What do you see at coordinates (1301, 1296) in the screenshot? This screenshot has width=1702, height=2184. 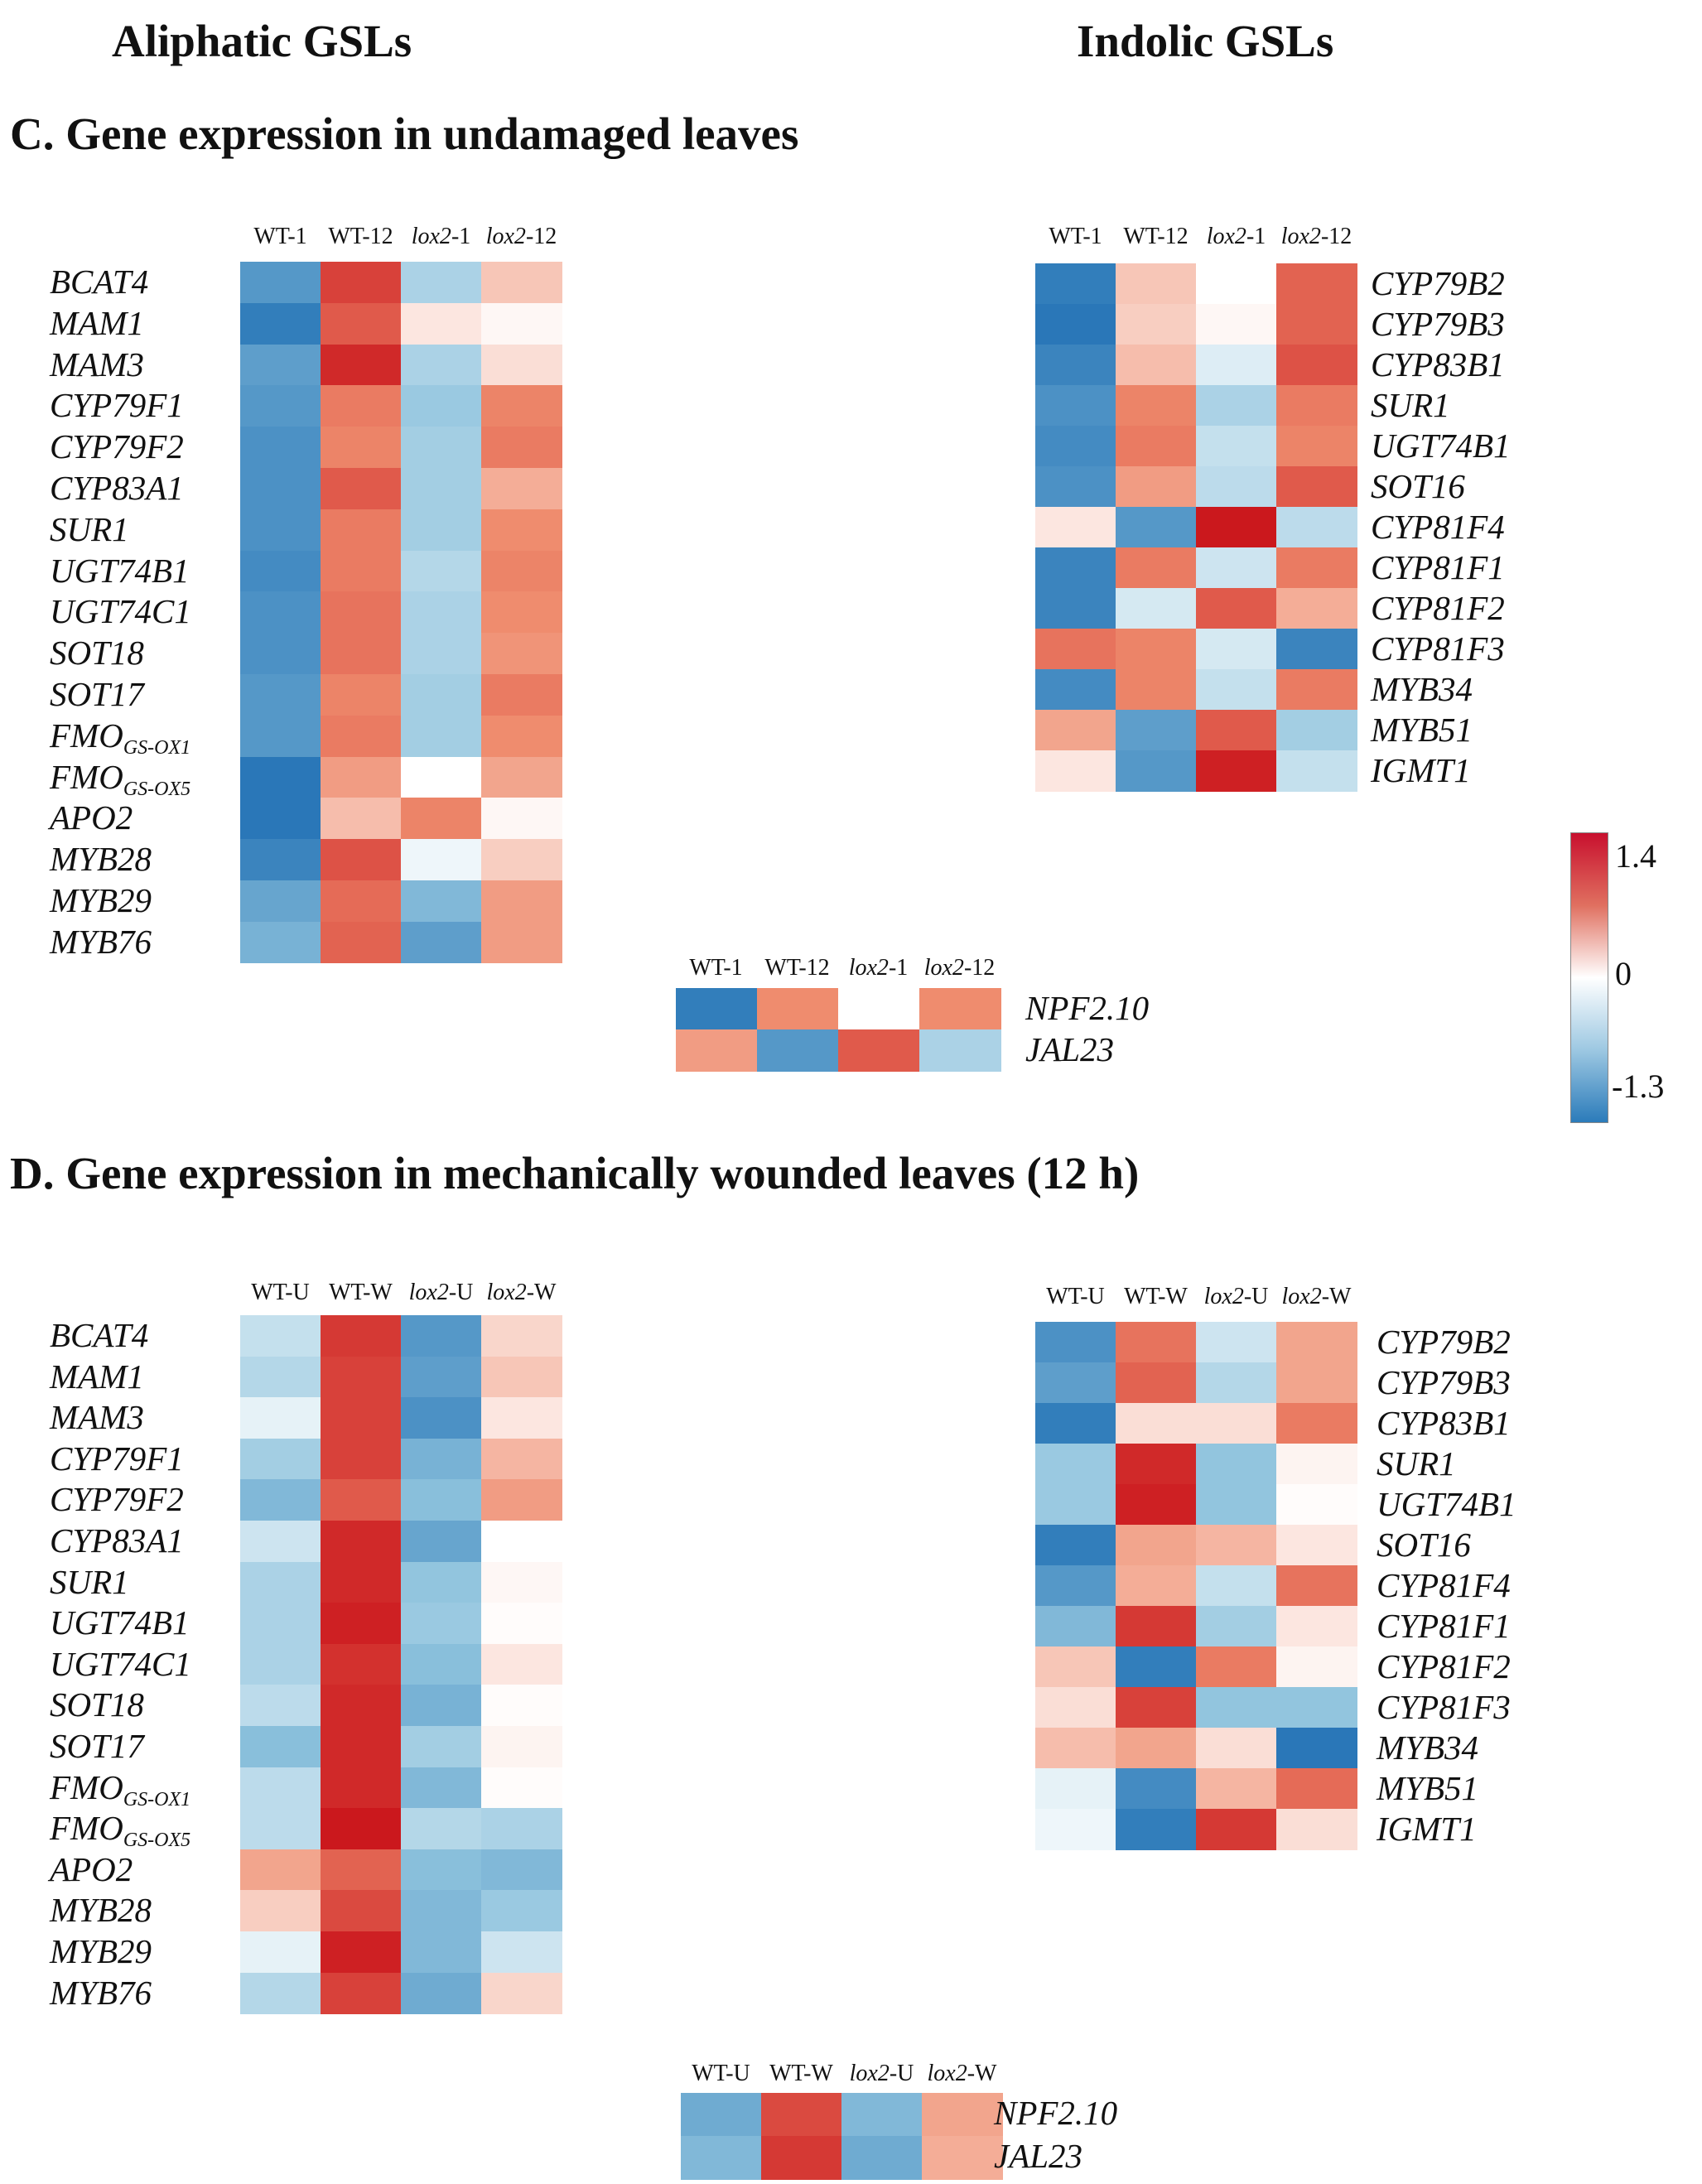 I see `column-header-prefix: lox2` at bounding box center [1301, 1296].